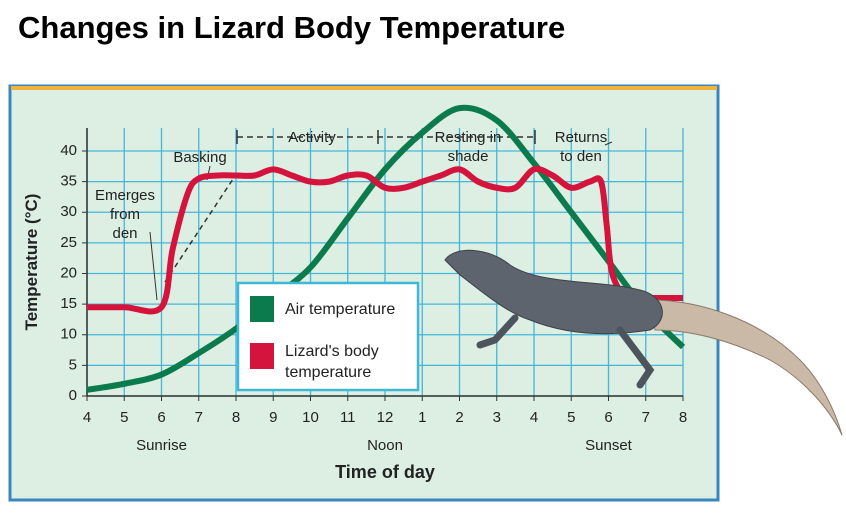 This screenshot has height=521, width=846. Describe the element at coordinates (581, 137) in the screenshot. I see `annotation: Returns` at that location.